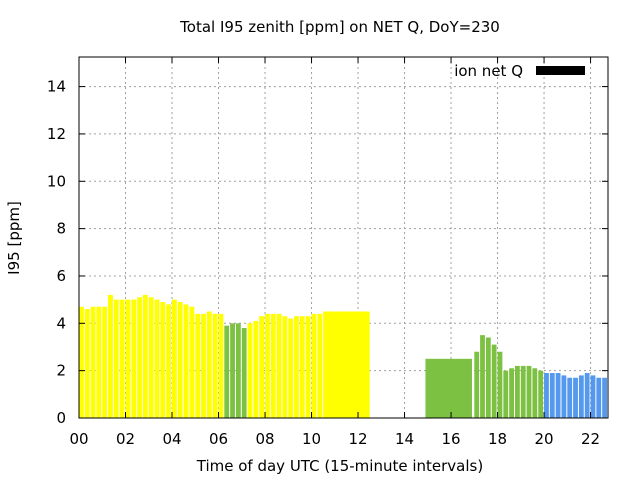  Describe the element at coordinates (61, 371) in the screenshot. I see `y-tick-label: 2` at that location.